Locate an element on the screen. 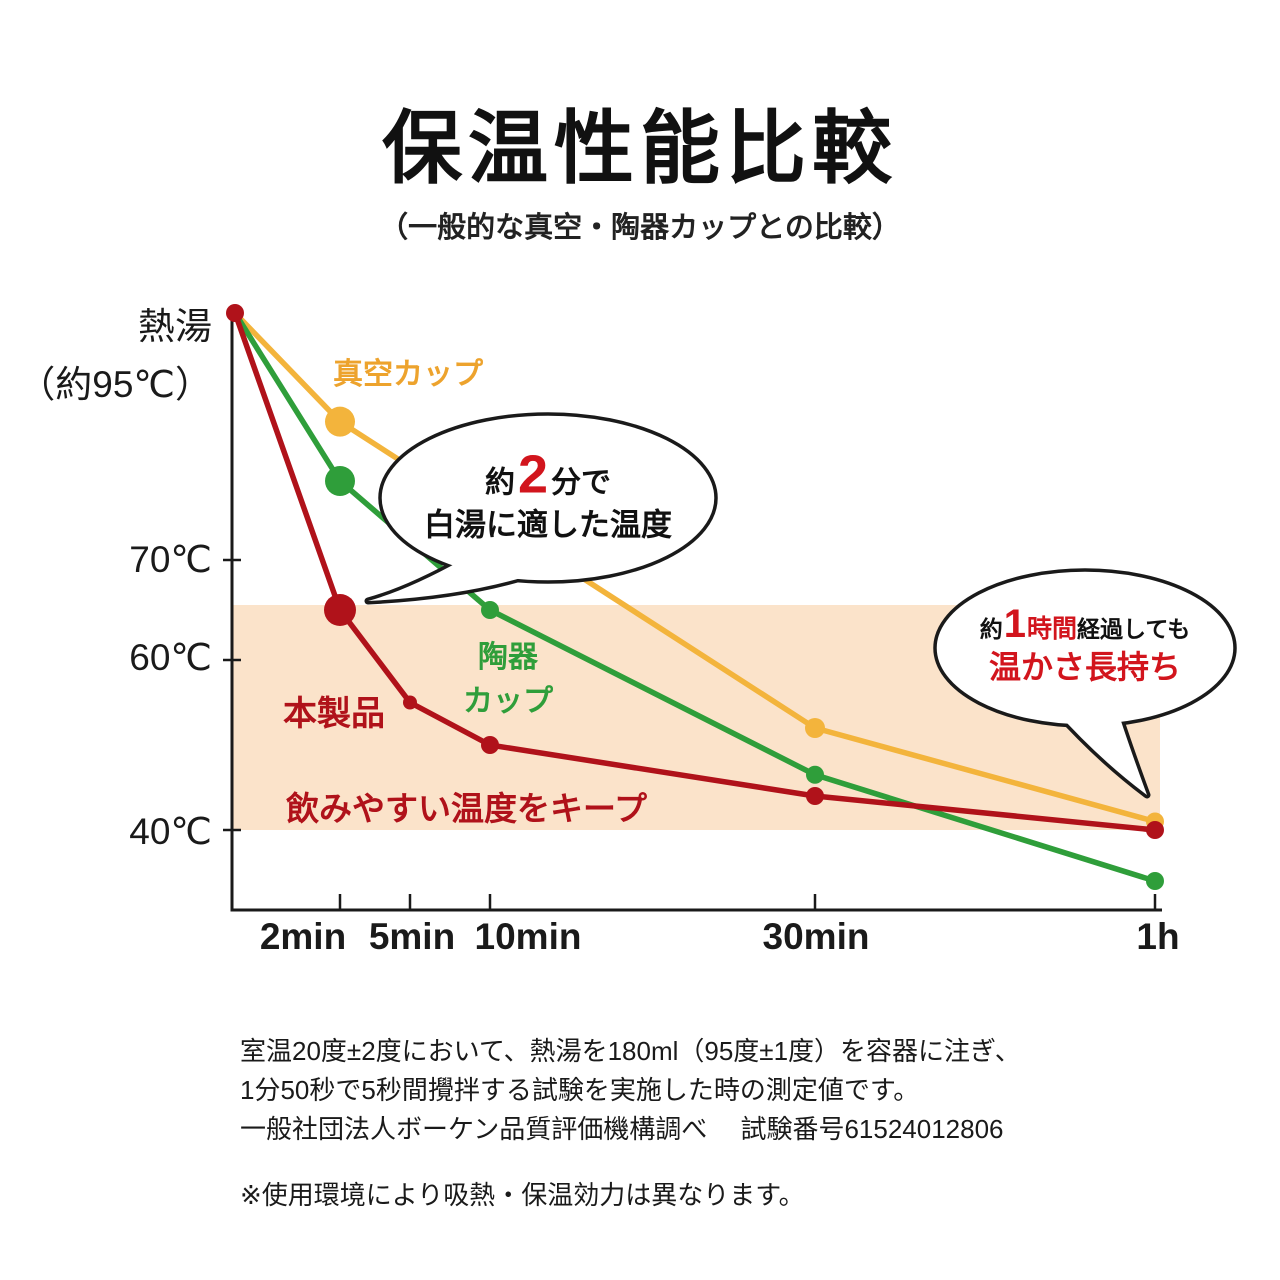  x-tick-30min: 30min is located at coordinates (816, 936).